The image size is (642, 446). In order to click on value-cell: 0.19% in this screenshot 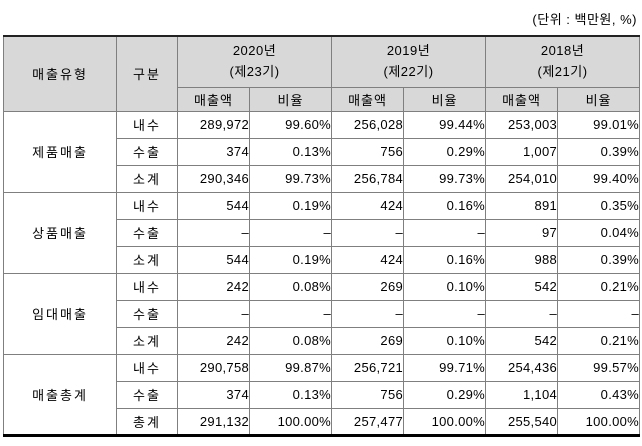, I will do `click(290, 205)`.